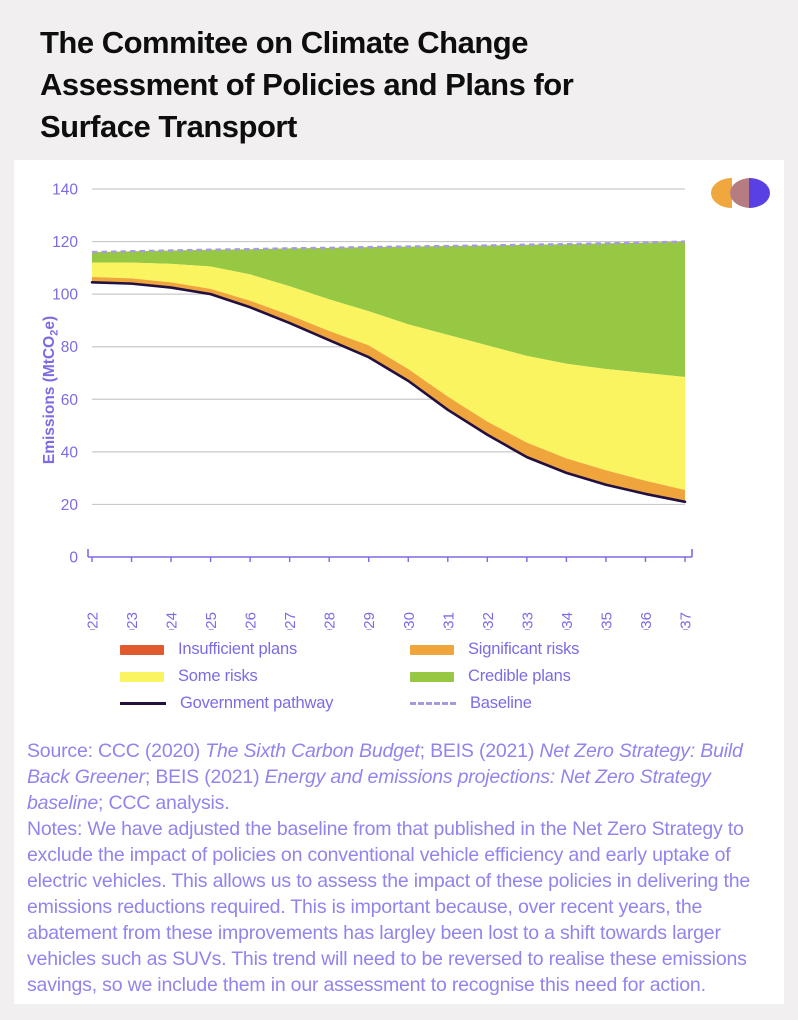  I want to click on x-tick-label: 2029, so click(369, 621).